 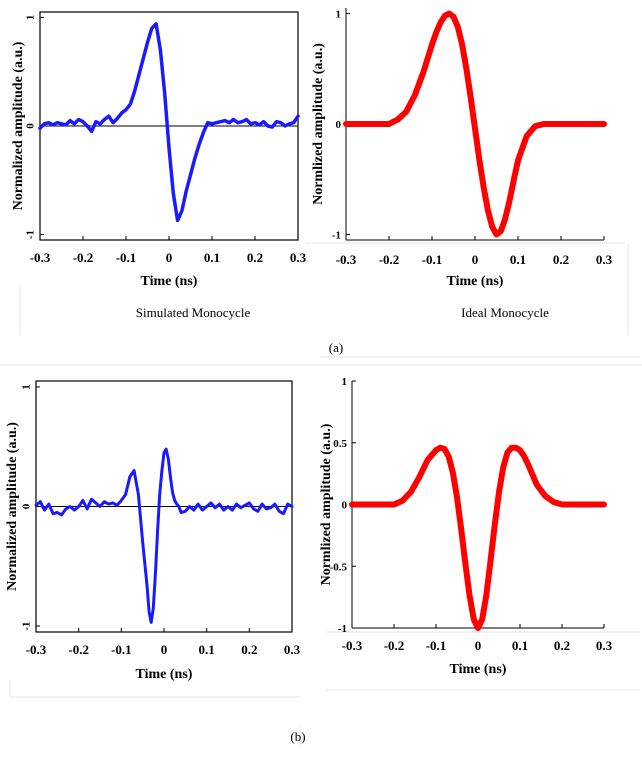 I want to click on sublabel-simulated: Simulated Monocycle, so click(x=193, y=312).